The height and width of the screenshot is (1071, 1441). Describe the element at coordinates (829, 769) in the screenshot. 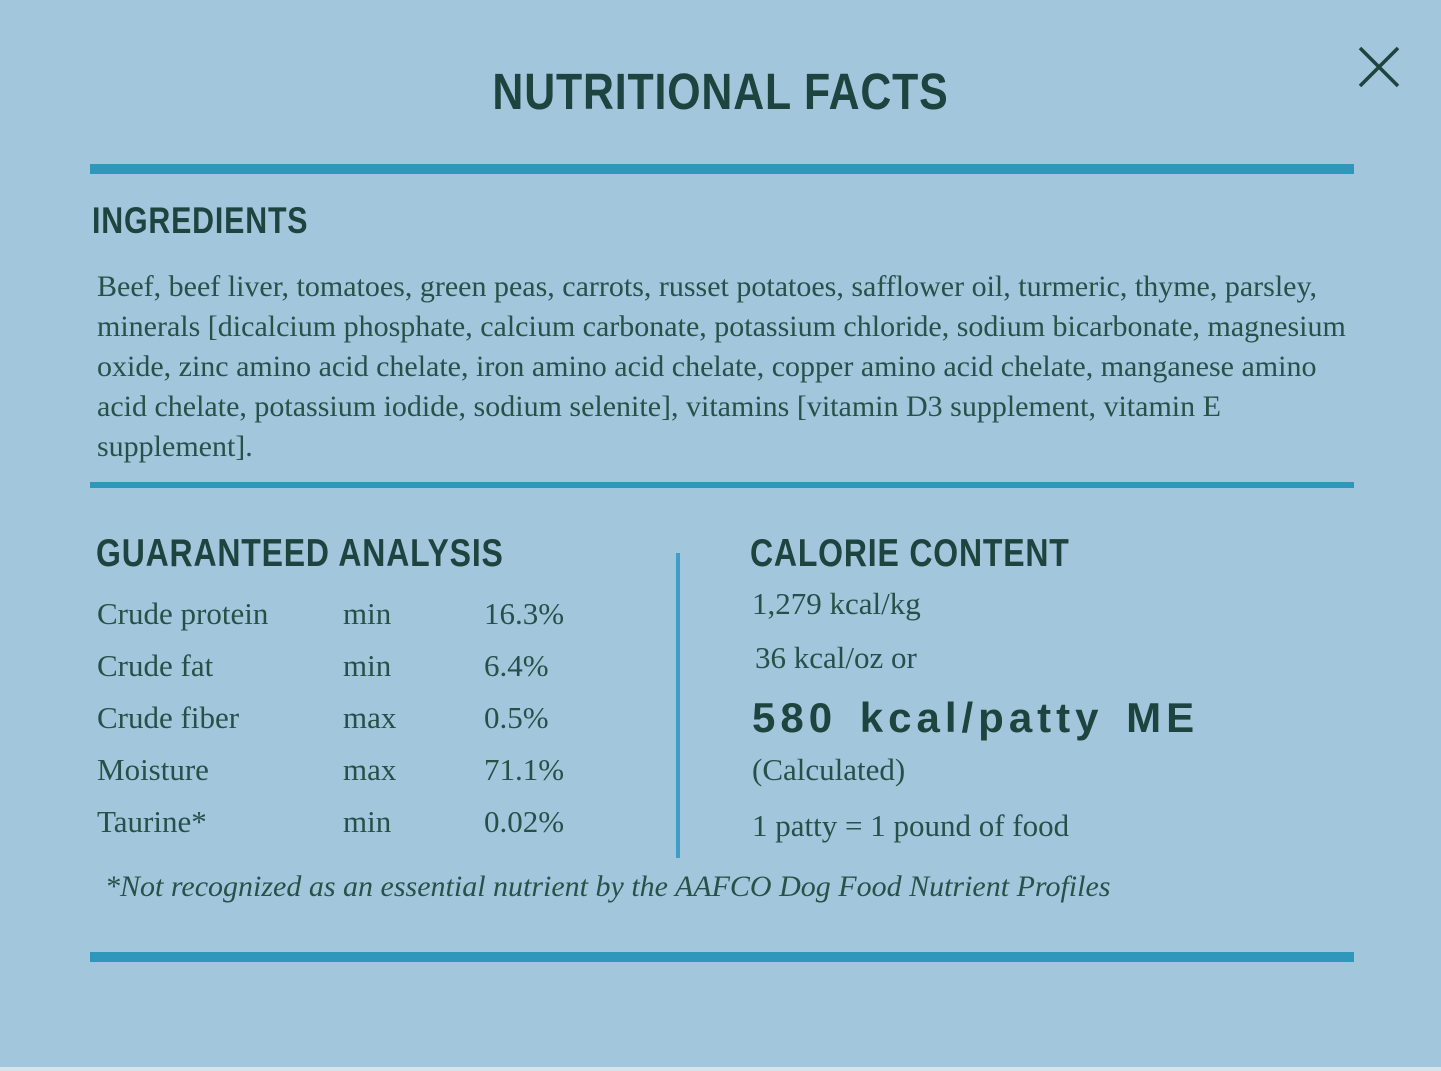

I see `calculation-note: (Calculated)` at that location.